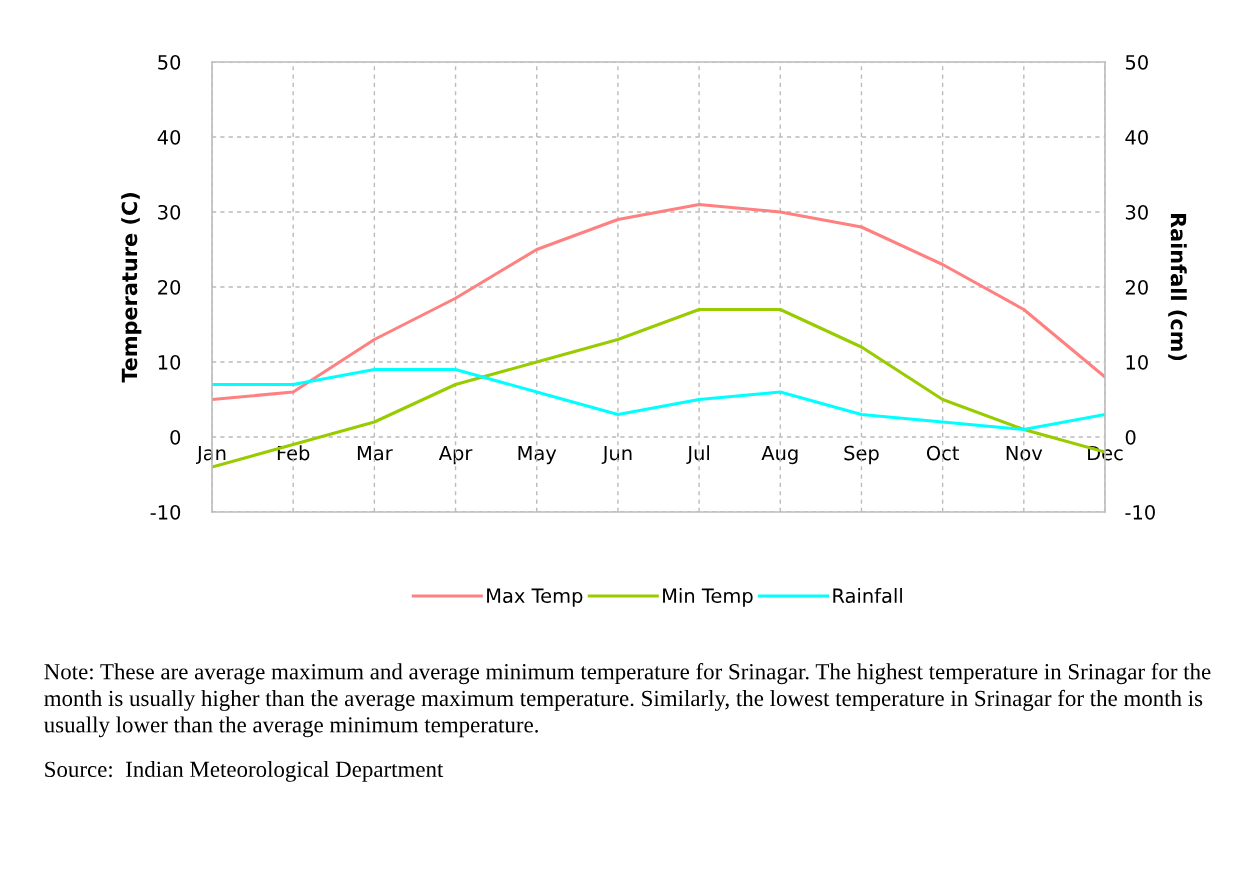  I want to click on y2-tick-label: 50, so click(1136, 62).